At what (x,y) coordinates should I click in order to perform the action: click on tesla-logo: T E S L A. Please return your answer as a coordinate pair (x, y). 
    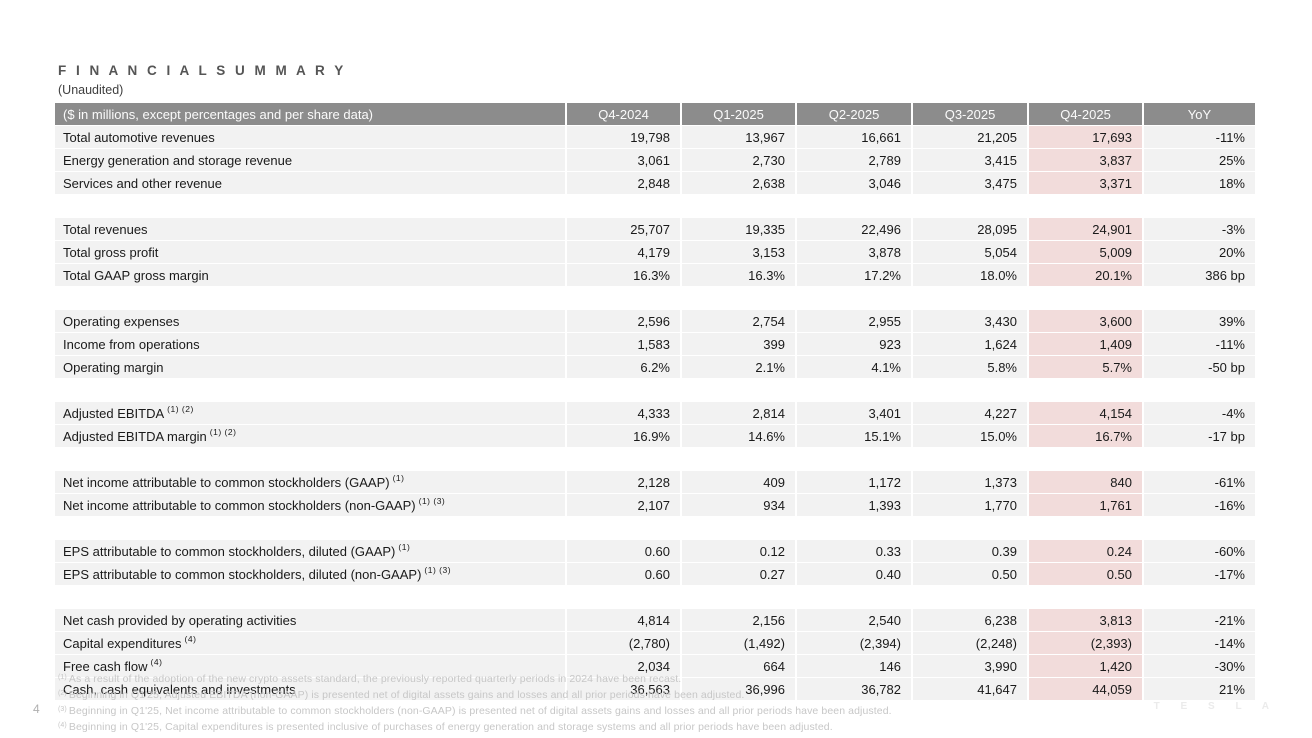
    Looking at the image, I should click on (1215, 706).